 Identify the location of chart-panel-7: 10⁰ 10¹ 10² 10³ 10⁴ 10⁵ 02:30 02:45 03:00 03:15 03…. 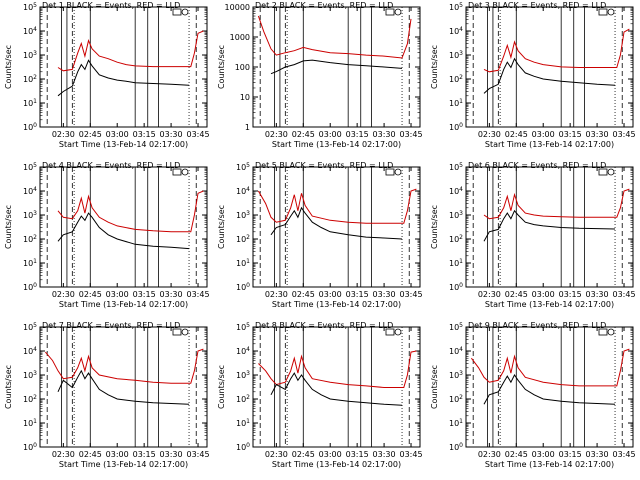
(106, 400).